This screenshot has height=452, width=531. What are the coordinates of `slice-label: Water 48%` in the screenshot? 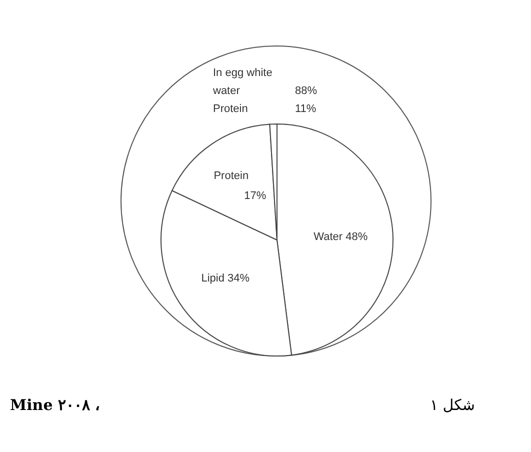 It's located at (341, 236).